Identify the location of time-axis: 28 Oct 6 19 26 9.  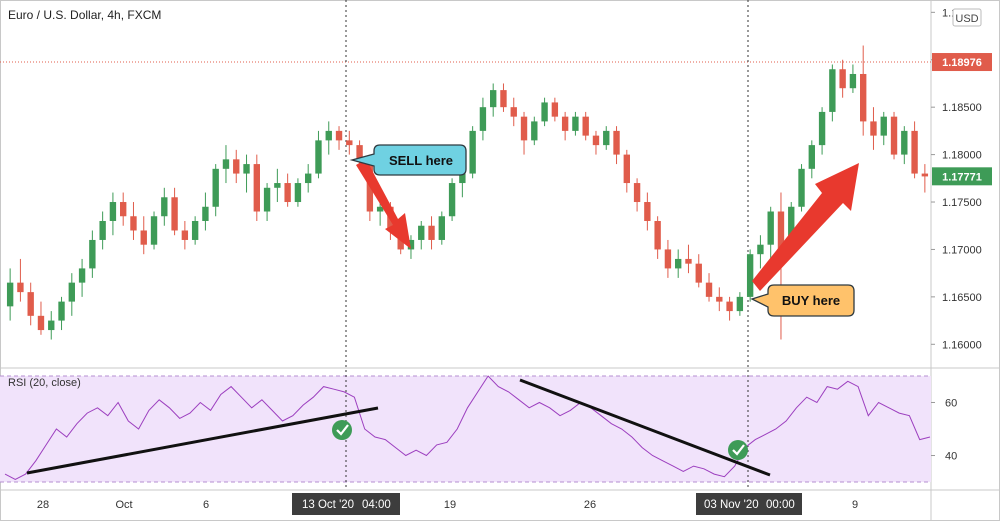
(447, 505).